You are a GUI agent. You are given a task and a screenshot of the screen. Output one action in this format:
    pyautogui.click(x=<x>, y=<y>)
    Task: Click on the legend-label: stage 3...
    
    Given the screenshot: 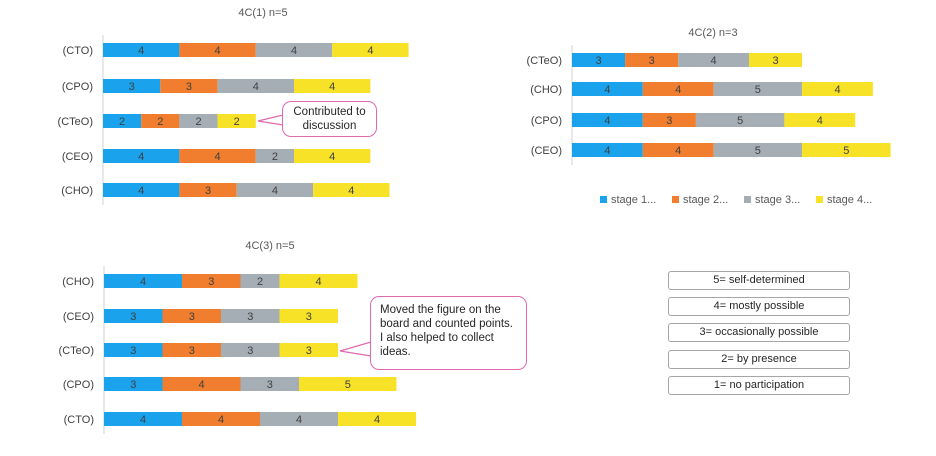 What is the action you would take?
    pyautogui.click(x=777, y=200)
    